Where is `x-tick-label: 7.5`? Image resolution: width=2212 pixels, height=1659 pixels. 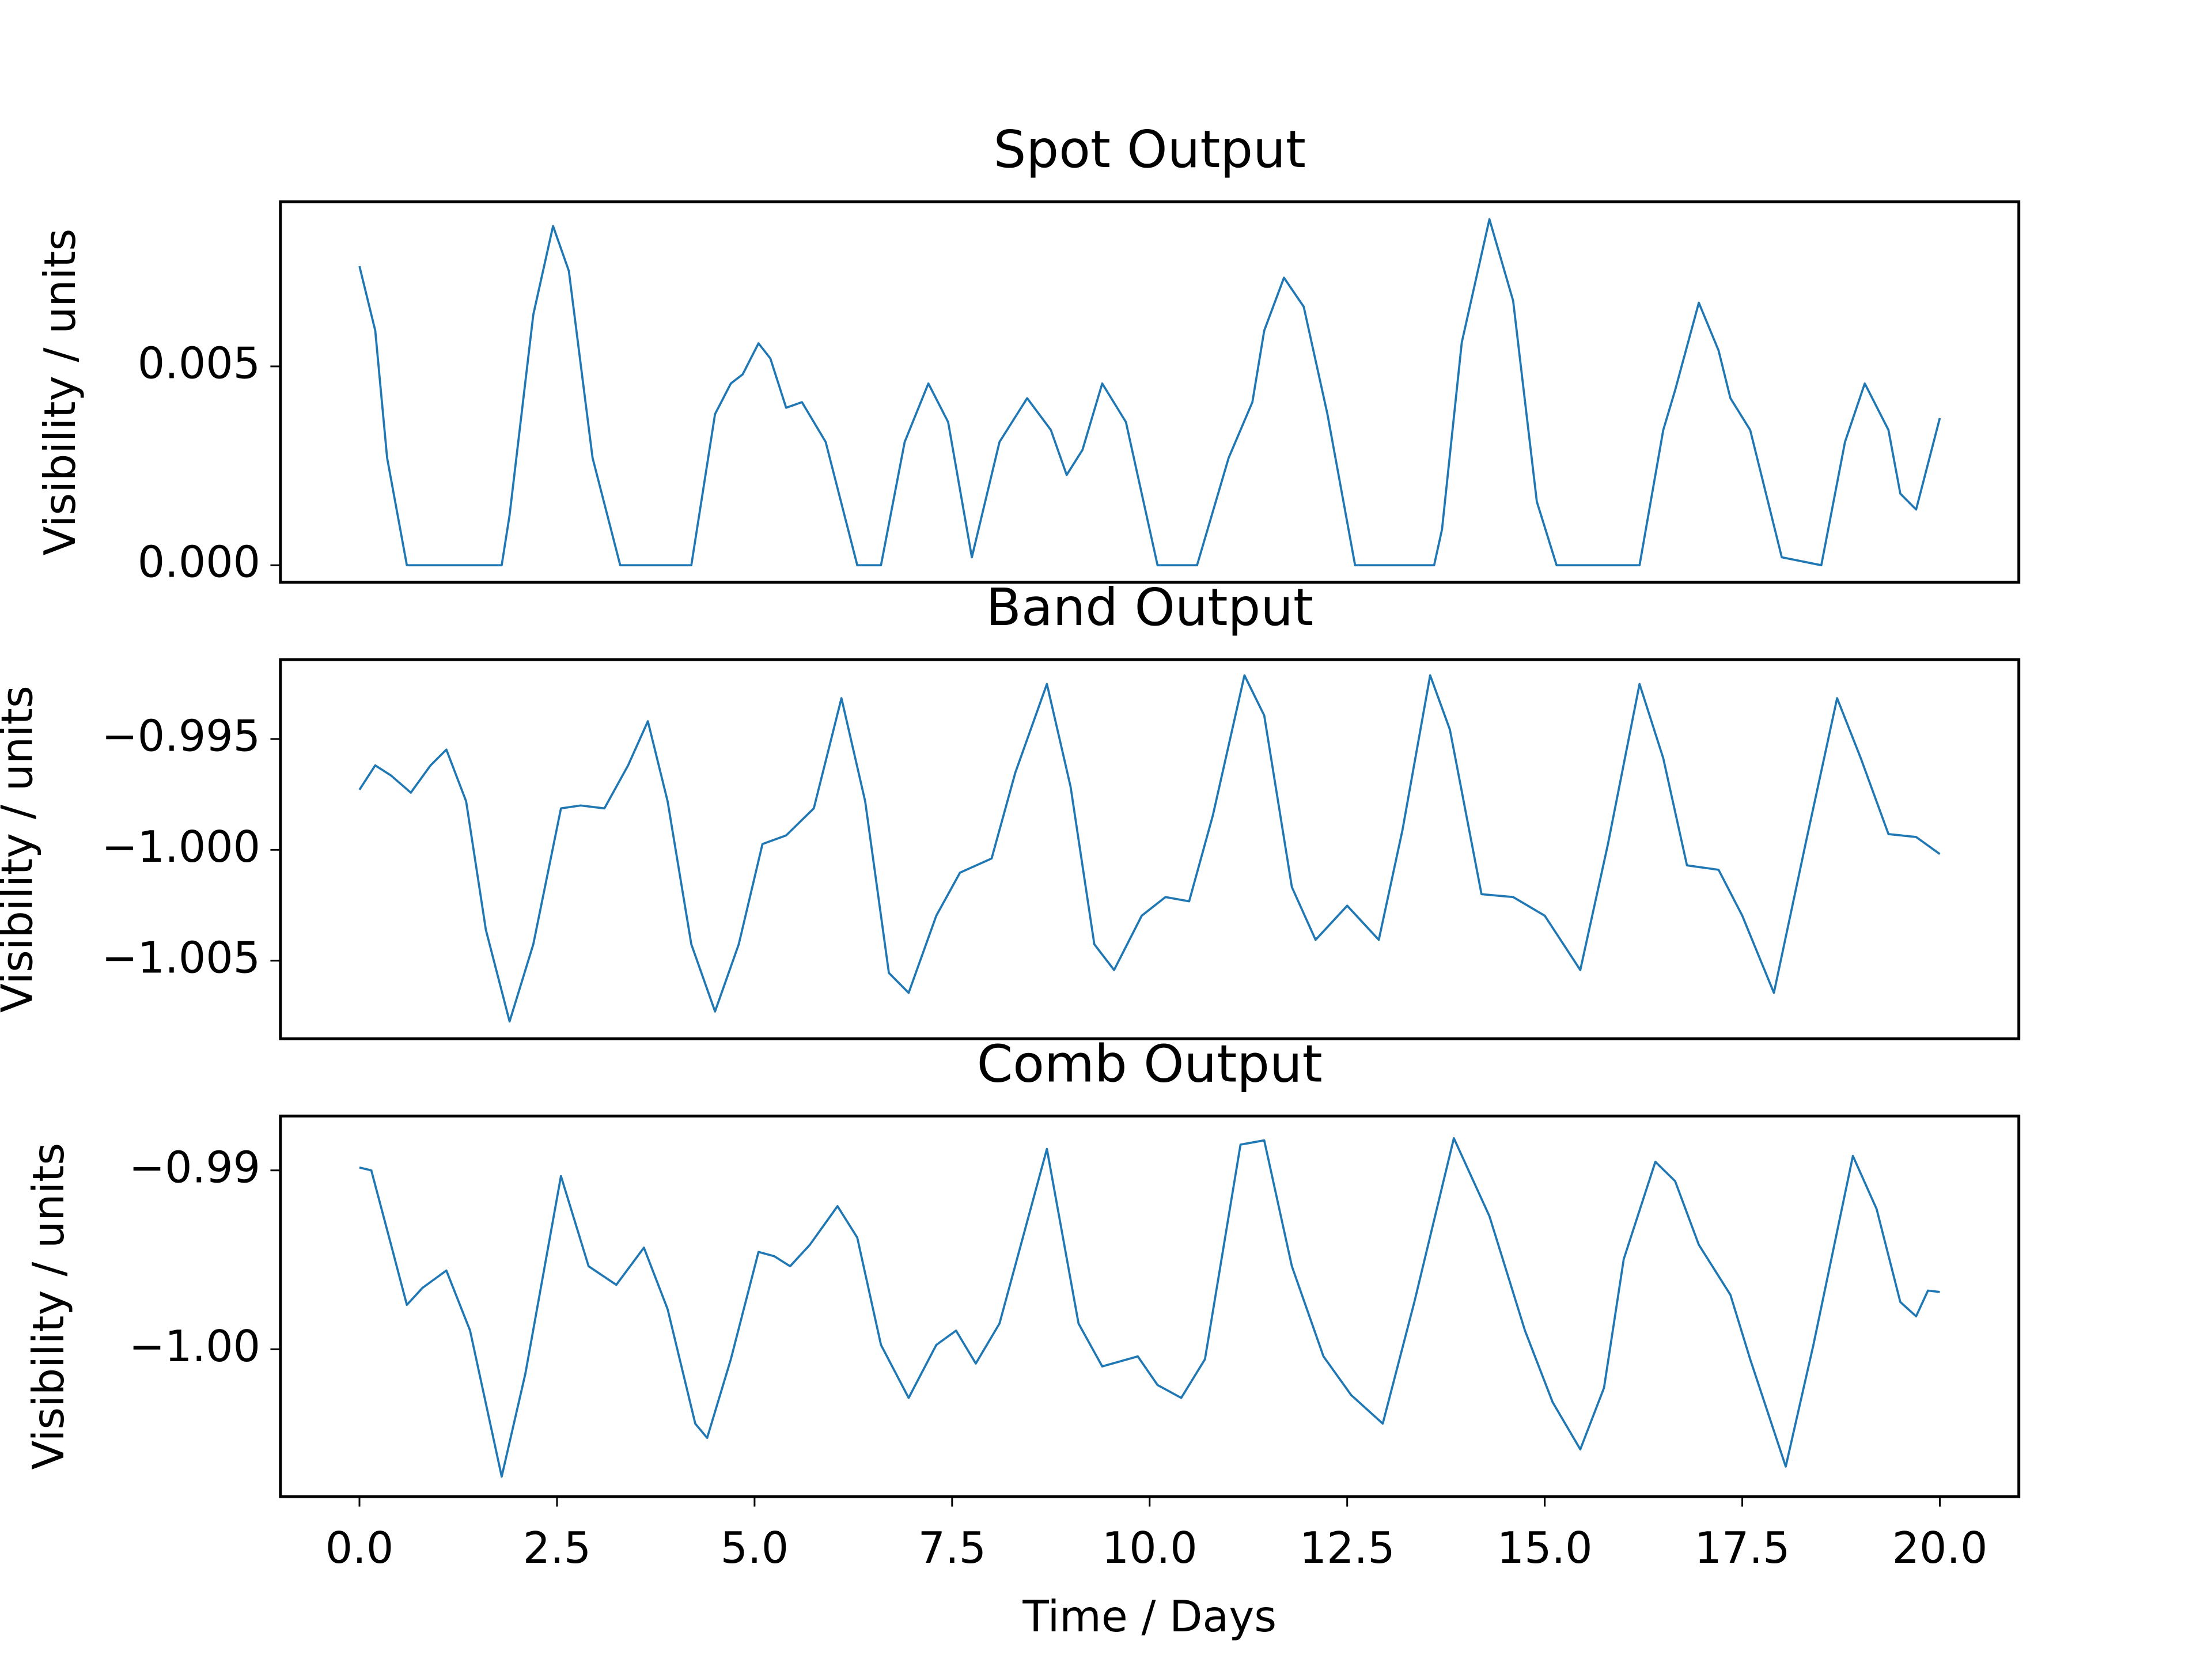 x-tick-label: 7.5 is located at coordinates (952, 1548).